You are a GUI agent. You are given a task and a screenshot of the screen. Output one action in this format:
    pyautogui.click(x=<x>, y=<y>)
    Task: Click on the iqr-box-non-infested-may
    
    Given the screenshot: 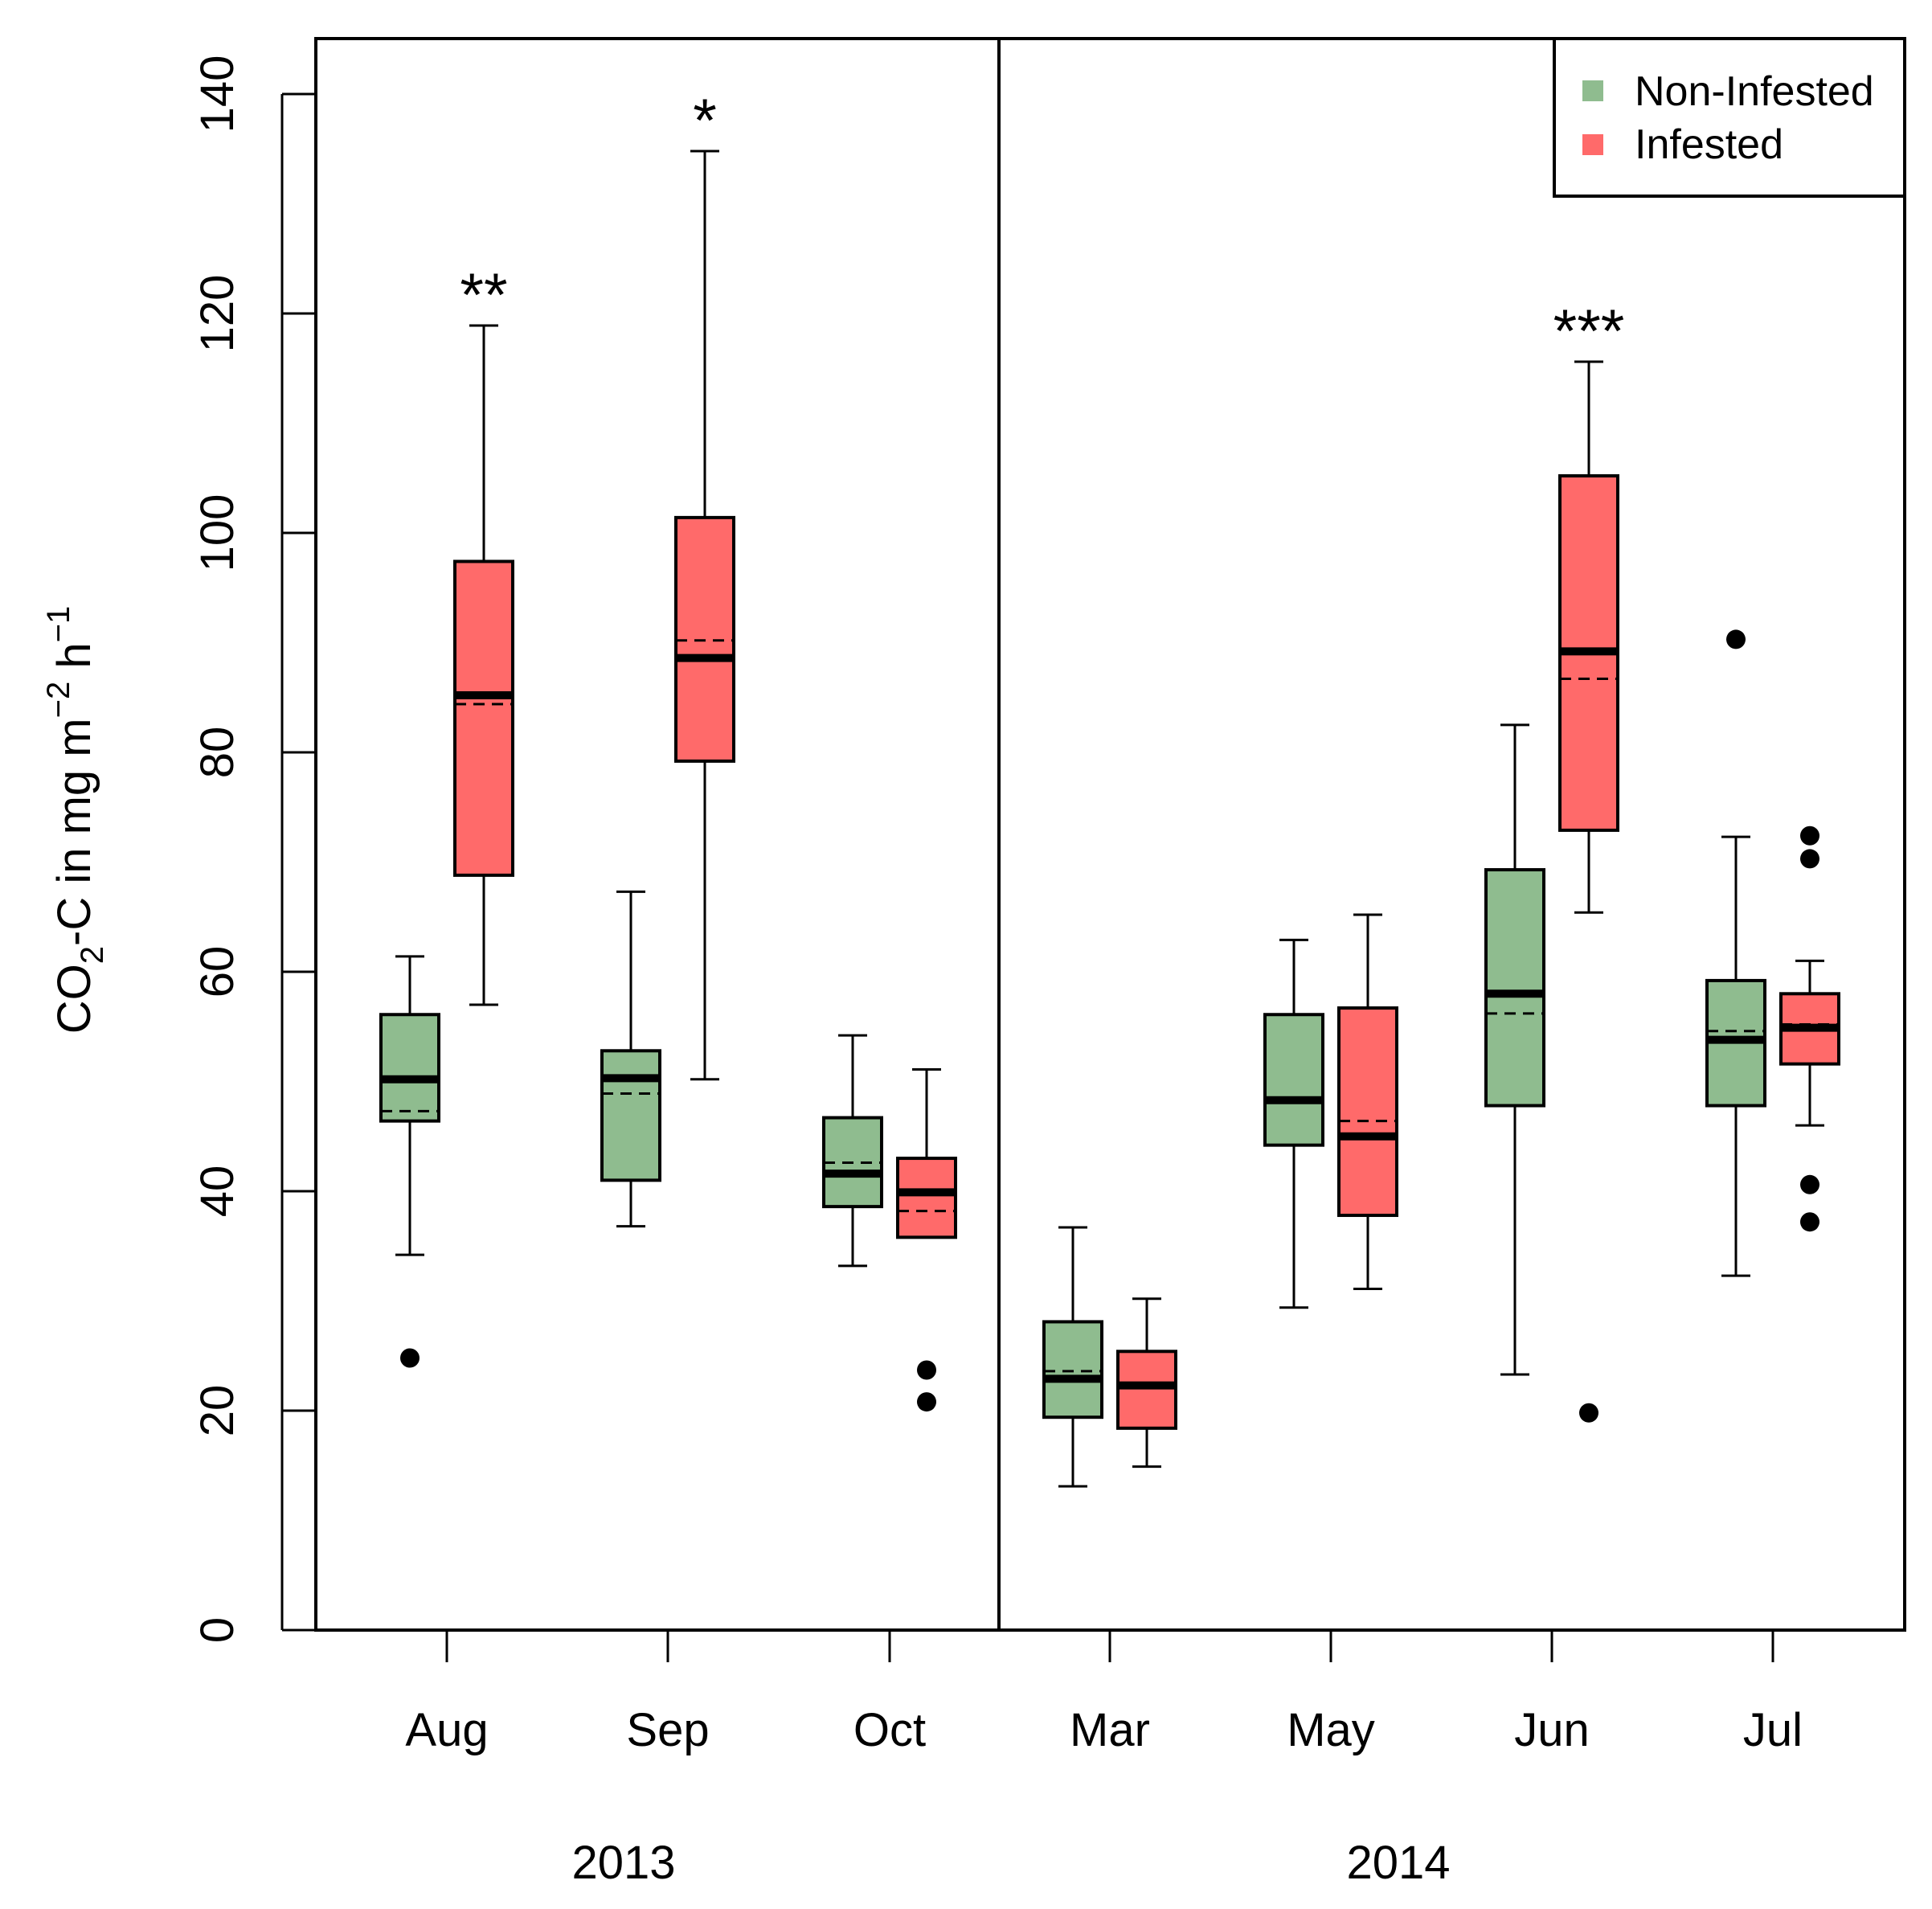 What is the action you would take?
    pyautogui.click(x=1293, y=1080)
    